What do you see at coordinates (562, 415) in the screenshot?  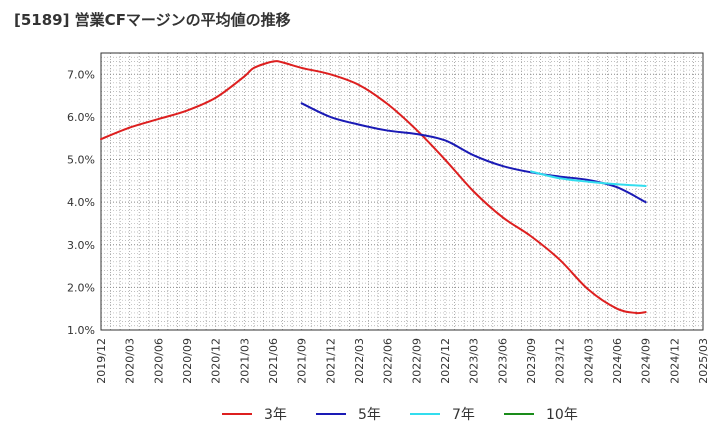 I see `legend-label-4: 10年` at bounding box center [562, 415].